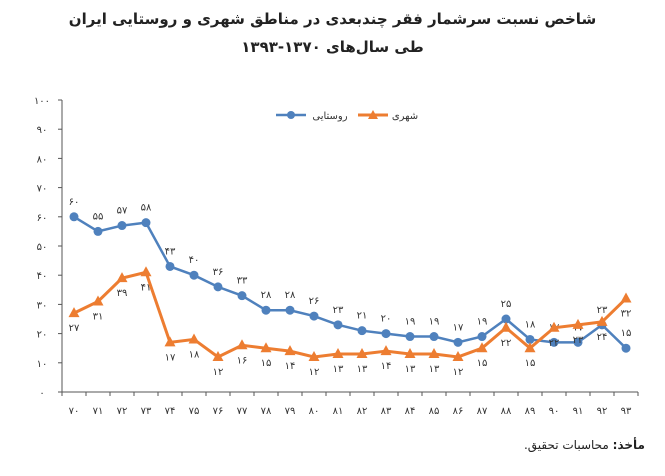 The image size is (665, 476). What do you see at coordinates (266, 411) in the screenshot?
I see `x-tick-label: ۷۸` at bounding box center [266, 411].